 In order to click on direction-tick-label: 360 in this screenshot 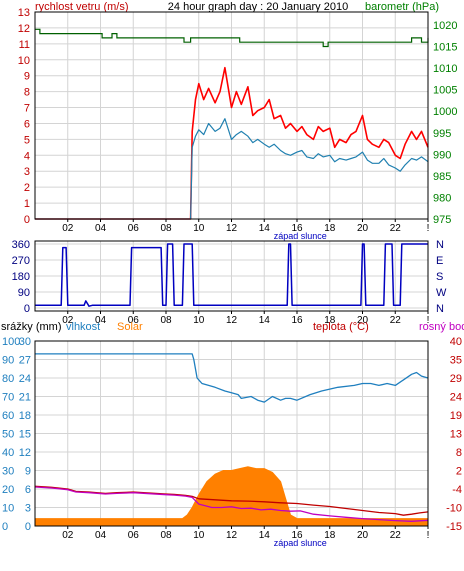, I will do `click(21, 245)`.